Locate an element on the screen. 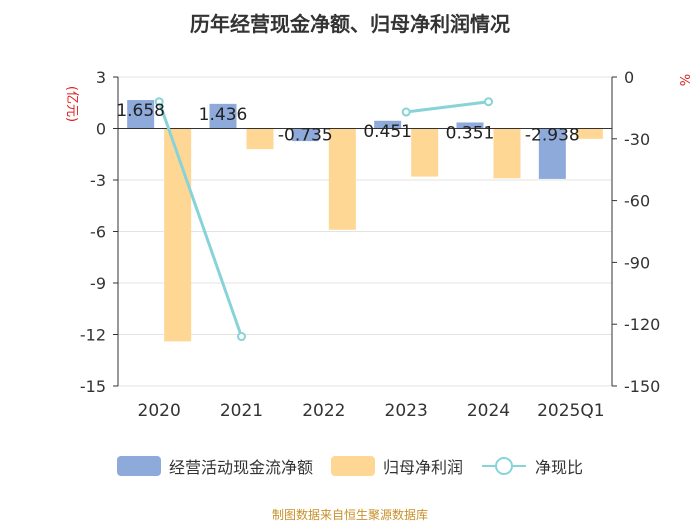 This screenshot has width=700, height=525. right-axis-unit-label: % is located at coordinates (683, 80).